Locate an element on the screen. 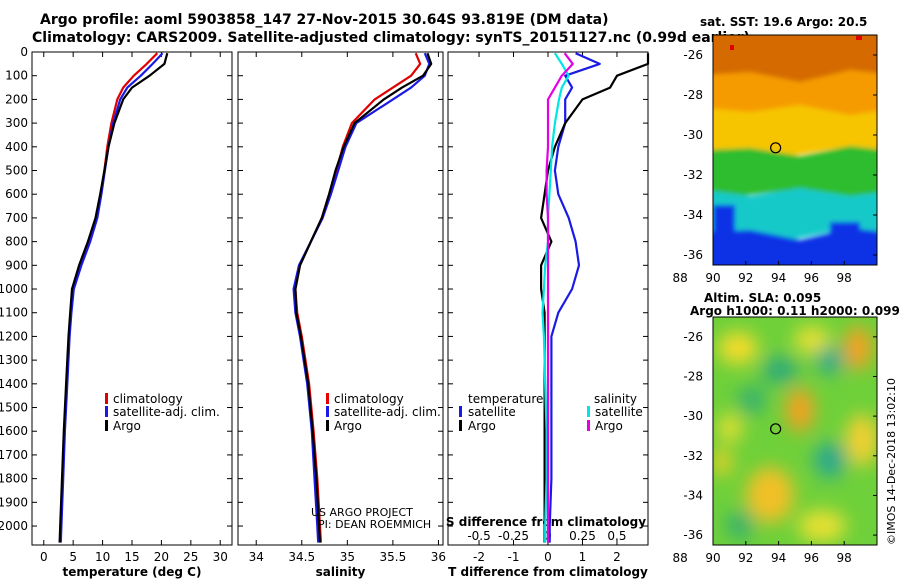 This screenshot has width=900, height=580. lon-tick-label: 92 is located at coordinates (745, 558).